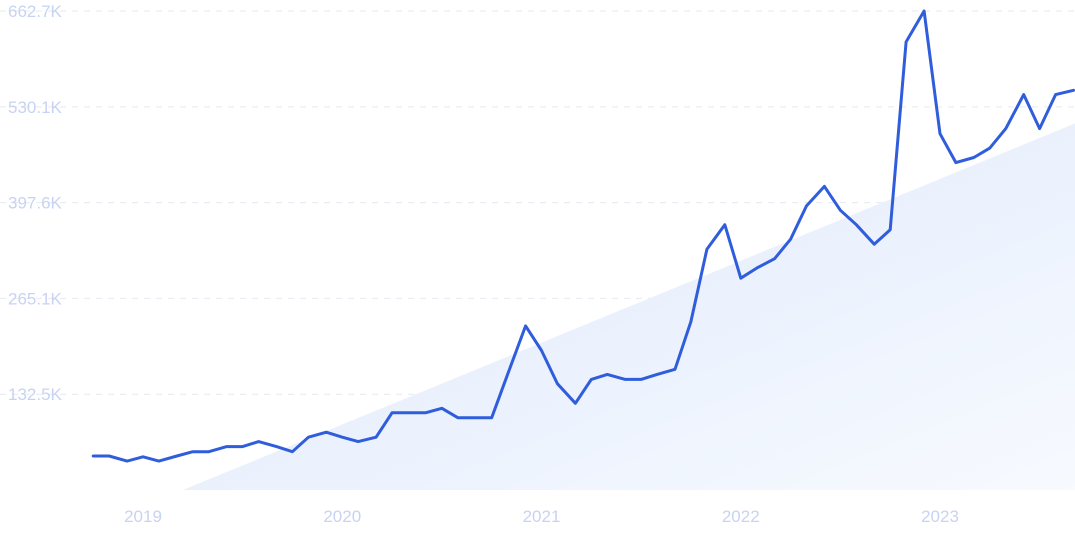 The height and width of the screenshot is (537, 1075). I want to click on x-tick-label: 2021, so click(542, 516).